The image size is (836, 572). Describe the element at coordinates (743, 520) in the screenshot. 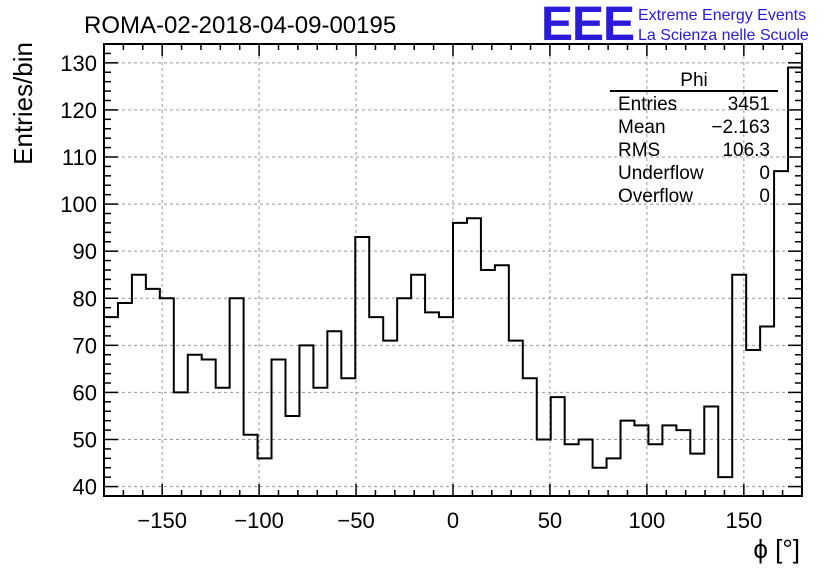

I see `x-tick-label: 150` at that location.